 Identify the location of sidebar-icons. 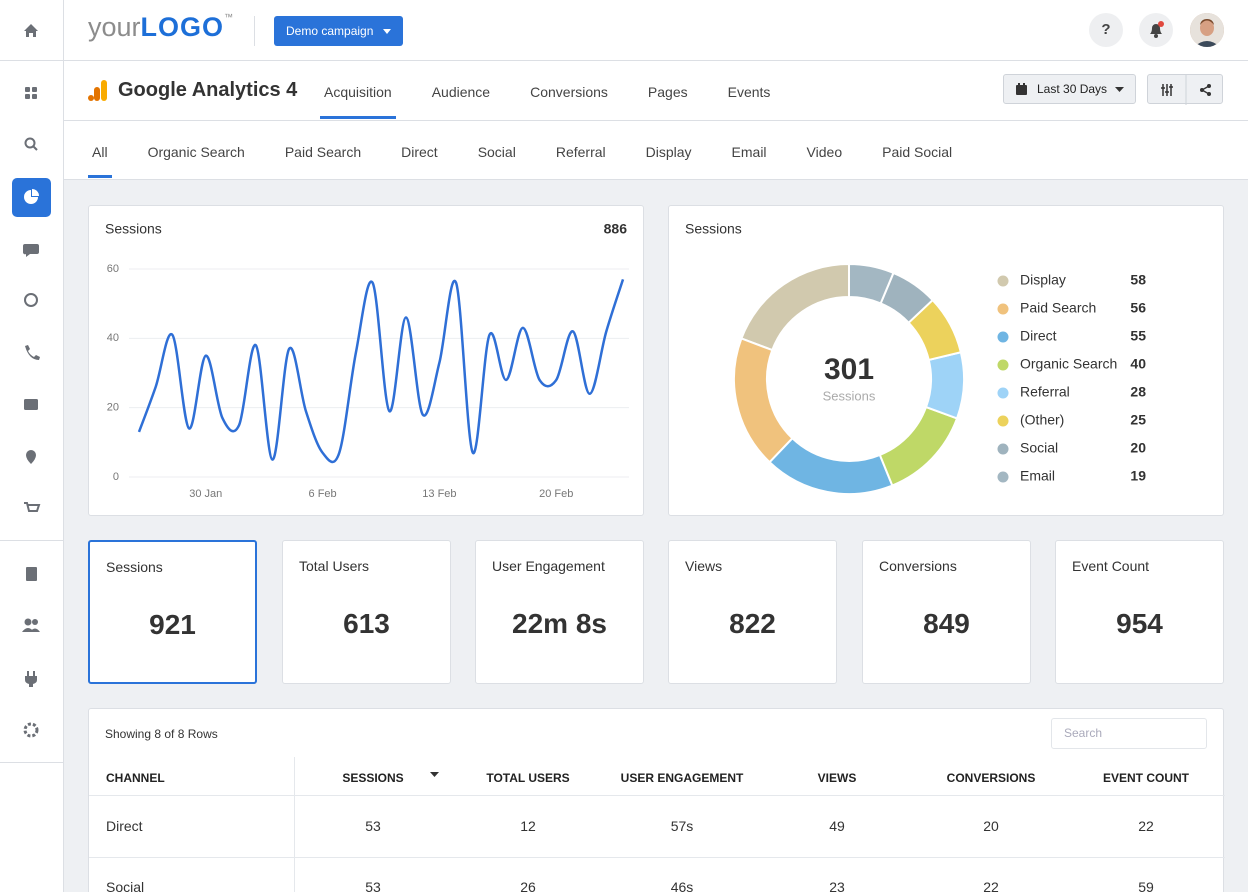
(31, 393).